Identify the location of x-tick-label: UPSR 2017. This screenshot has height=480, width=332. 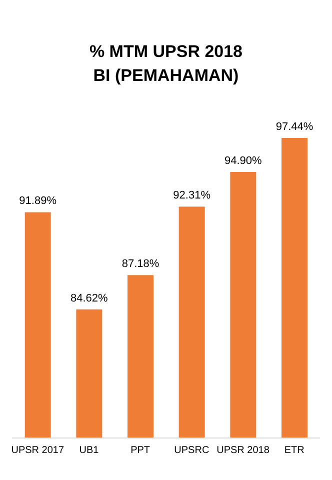
(38, 450).